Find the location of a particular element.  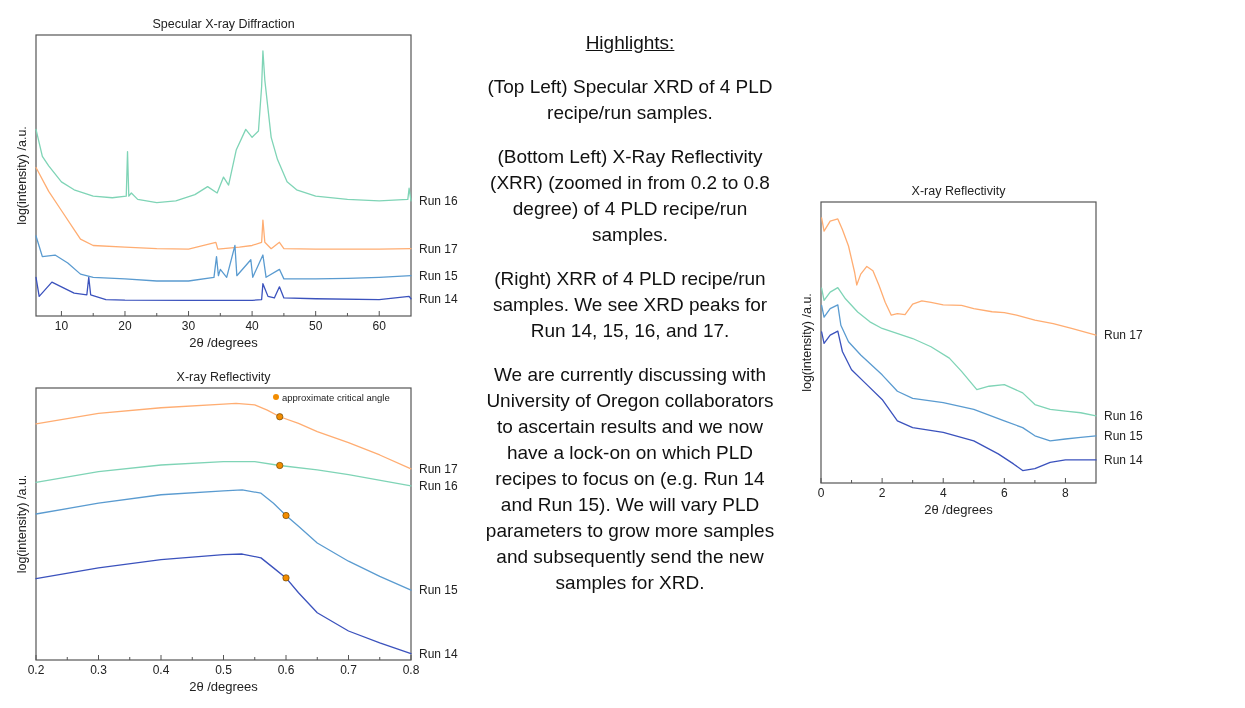

x-tick-label: 0.4 is located at coordinates (161, 670).